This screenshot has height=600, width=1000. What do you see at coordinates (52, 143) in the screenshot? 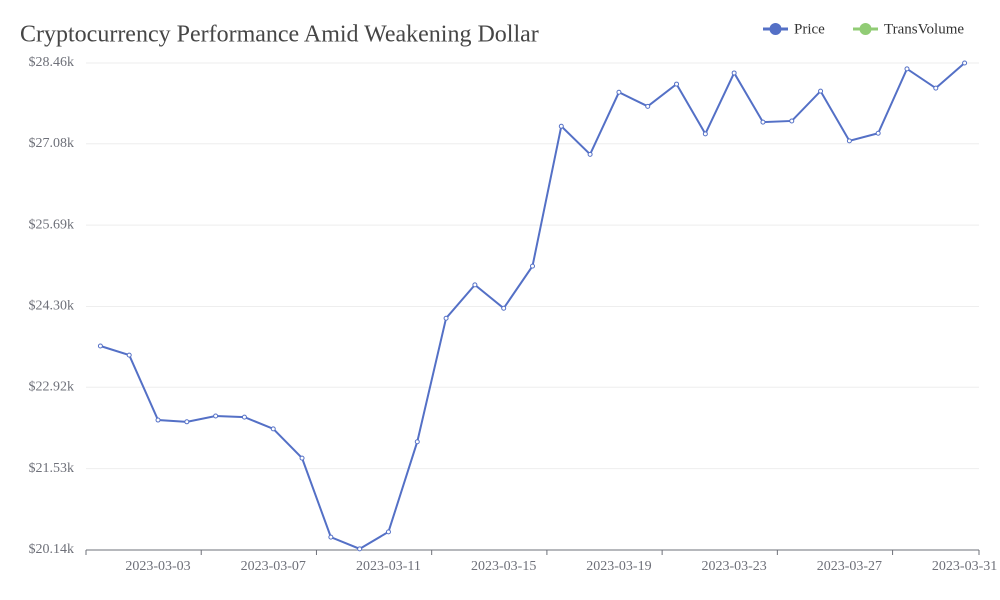
I see `y-tick-label: $27.08k` at bounding box center [52, 143].